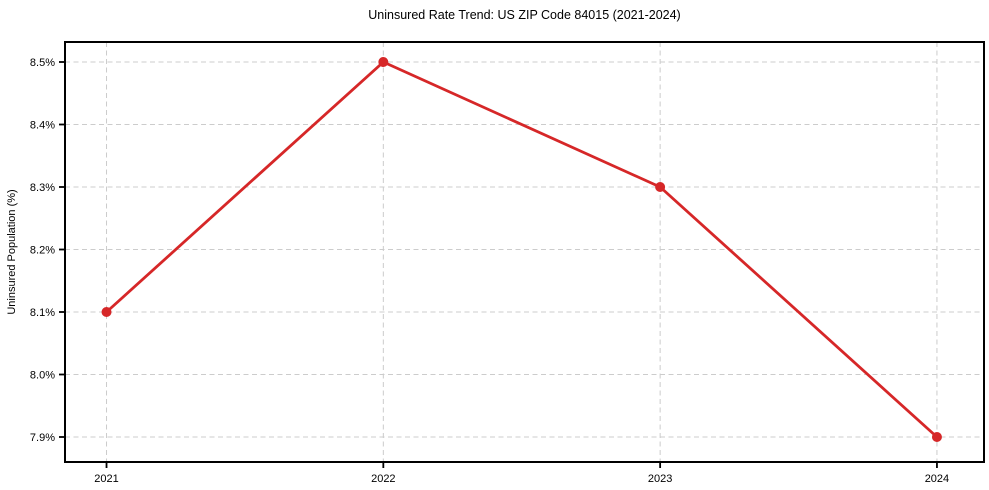 This screenshot has width=989, height=490. What do you see at coordinates (42, 438) in the screenshot?
I see `y-tick-label: 7.9%` at bounding box center [42, 438].